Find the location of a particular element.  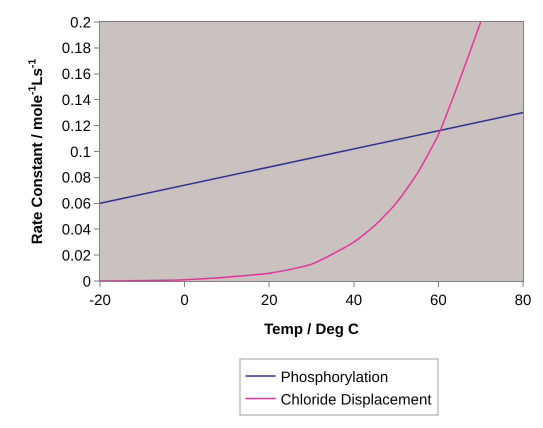

x-tick-label: 60 is located at coordinates (438, 300).